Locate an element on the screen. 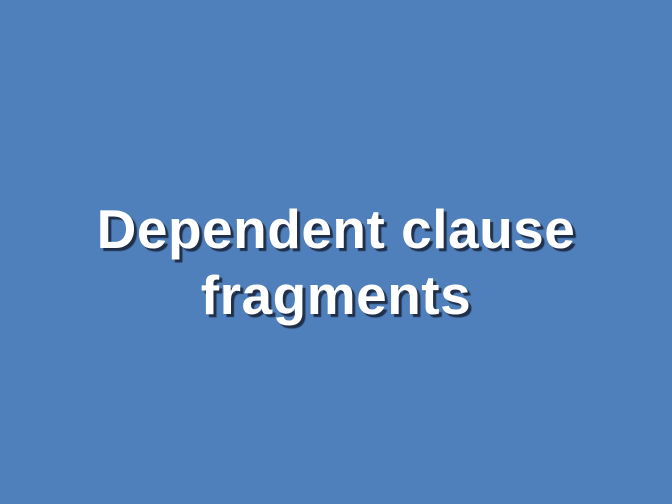 Image resolution: width=672 pixels, height=504 pixels. slide-title-line-2: fragments is located at coordinates (336, 295).